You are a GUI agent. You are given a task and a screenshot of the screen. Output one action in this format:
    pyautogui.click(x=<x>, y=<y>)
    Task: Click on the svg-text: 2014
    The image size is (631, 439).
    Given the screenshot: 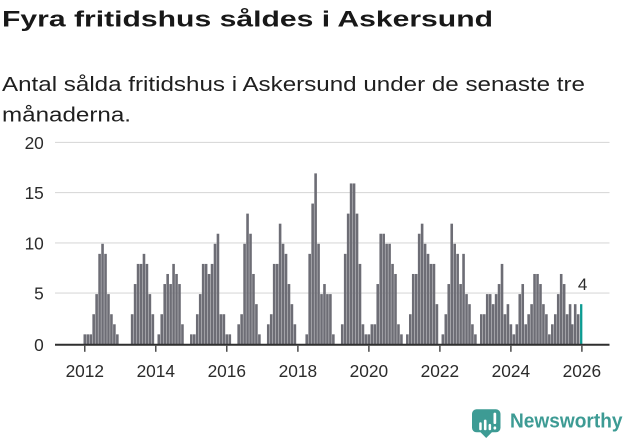 What is the action you would take?
    pyautogui.click(x=156, y=371)
    